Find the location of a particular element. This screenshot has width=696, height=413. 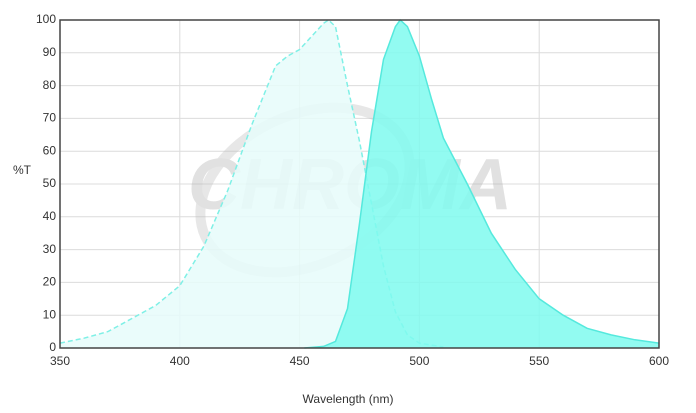

x-tick-label: 450 is located at coordinates (300, 361).